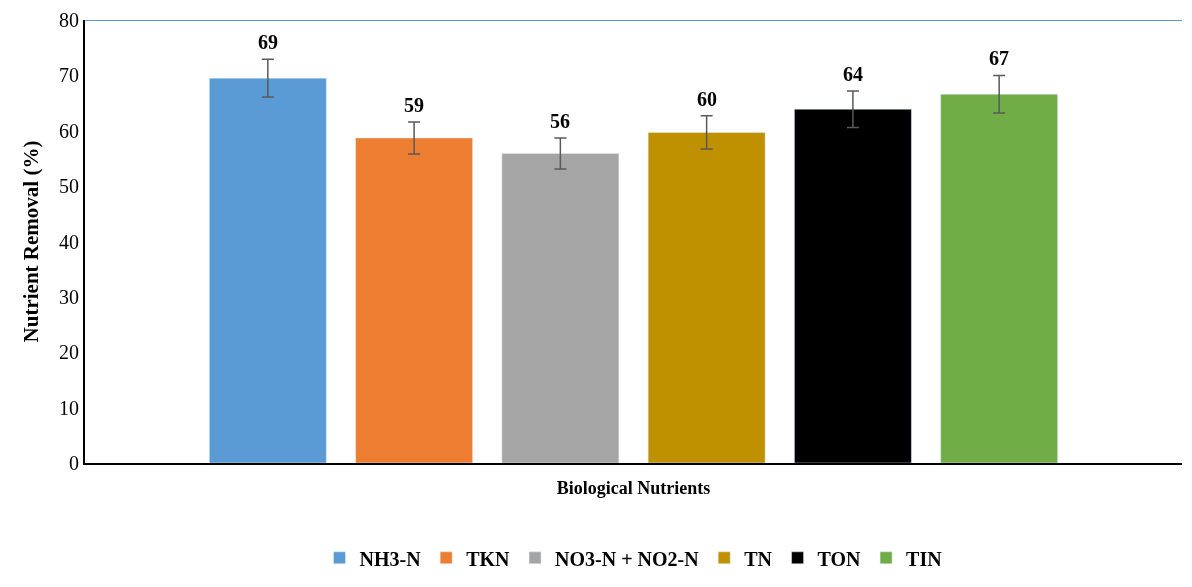 Image resolution: width=1192 pixels, height=587 pixels. What do you see at coordinates (30, 241) in the screenshot?
I see `y-axis-title: Nutrient Removal (%)` at bounding box center [30, 241].